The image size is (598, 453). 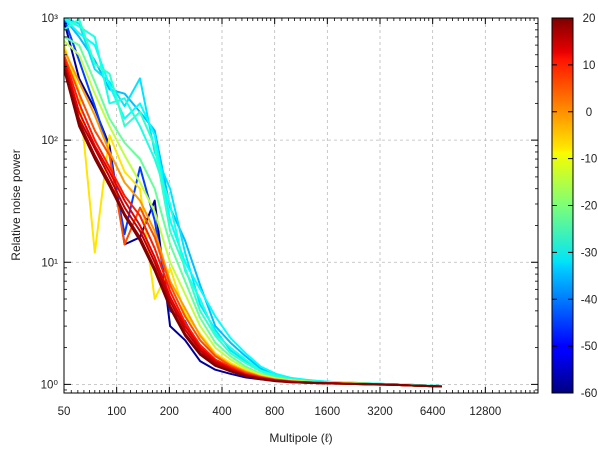 I want to click on colorbar-tick-label: 0, so click(x=589, y=113).